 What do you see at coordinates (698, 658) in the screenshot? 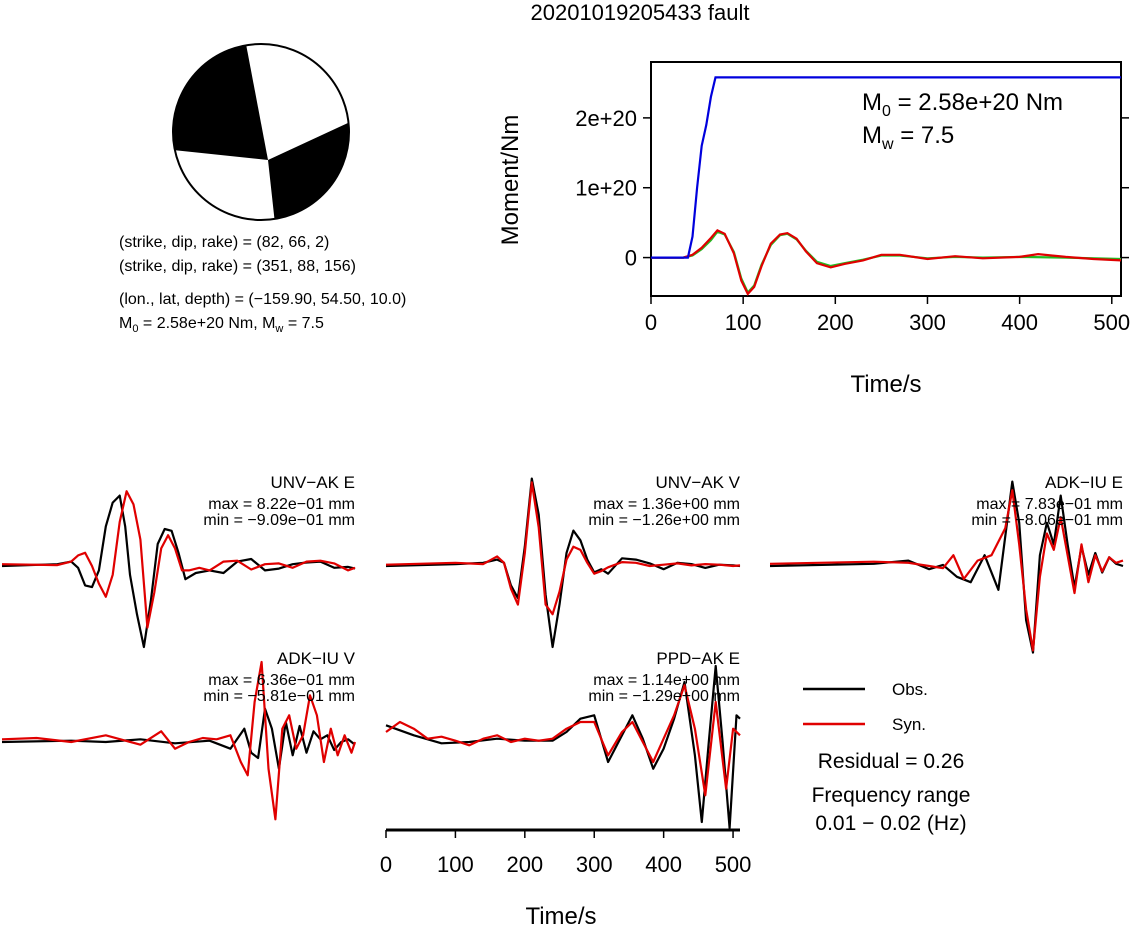
I see `waveform-station-label: PPD−AK E` at bounding box center [698, 658].